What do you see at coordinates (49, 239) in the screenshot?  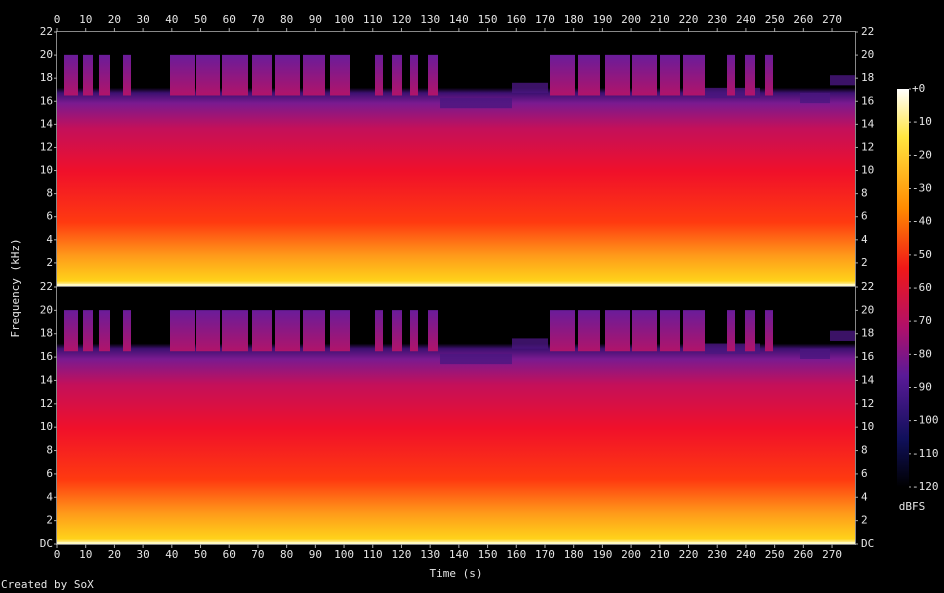 I see `y-tick-label: 4` at bounding box center [49, 239].